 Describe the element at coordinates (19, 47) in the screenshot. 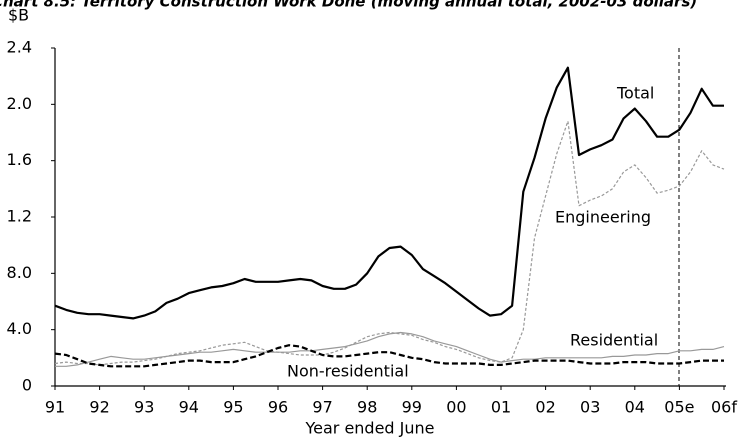

I see `y-tick-label: 2.4` at that location.